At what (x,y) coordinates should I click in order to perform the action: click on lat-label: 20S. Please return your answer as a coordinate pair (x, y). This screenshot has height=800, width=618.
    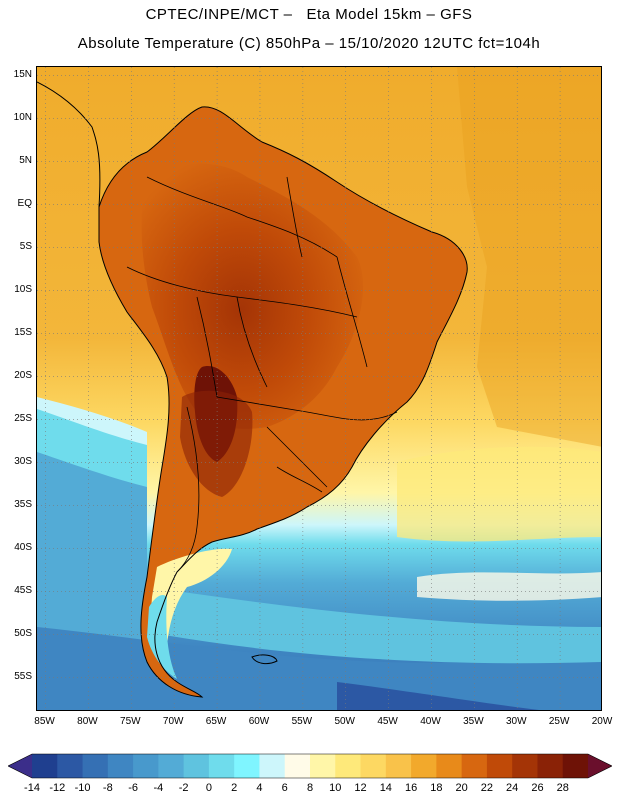
    Looking at the image, I should click on (23, 375).